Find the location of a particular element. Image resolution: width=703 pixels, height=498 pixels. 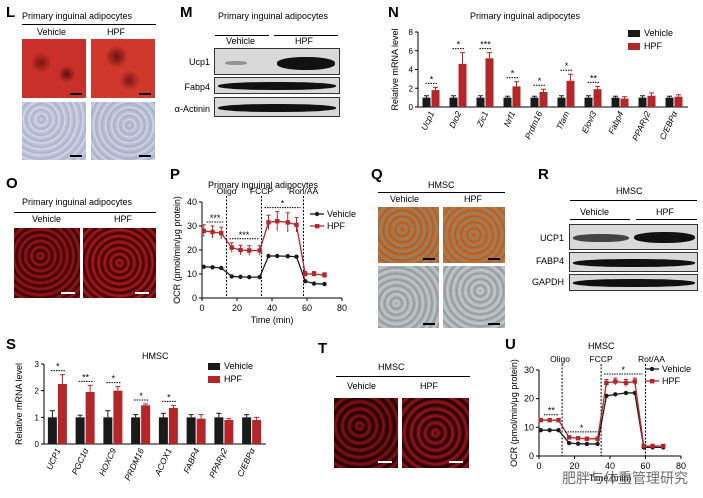

panel-label-t: T is located at coordinates (323, 348).